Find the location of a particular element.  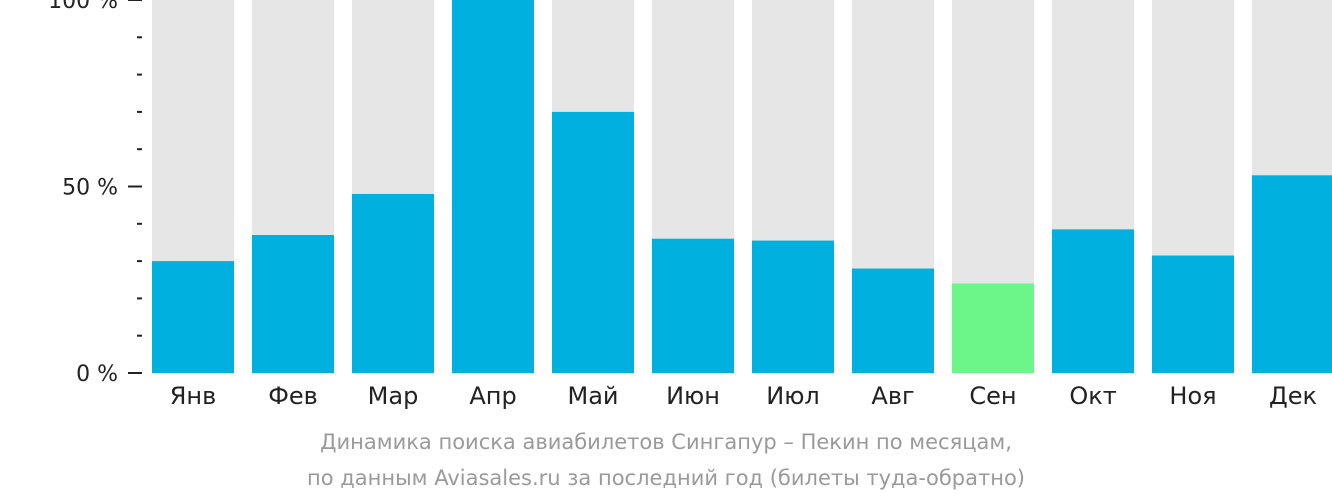

y-tick-label: 50 % is located at coordinates (90, 188).